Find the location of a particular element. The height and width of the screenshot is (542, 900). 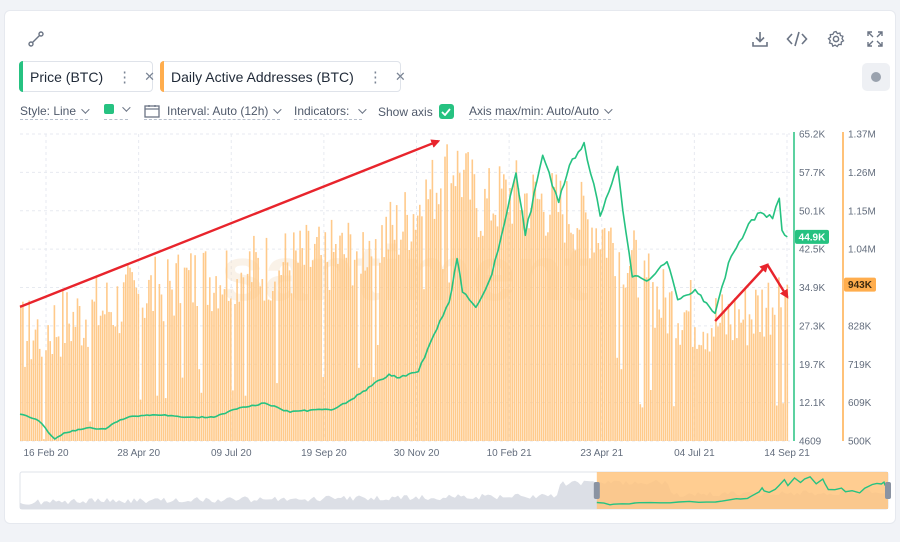

navigator-handle-right is located at coordinates (888, 490).